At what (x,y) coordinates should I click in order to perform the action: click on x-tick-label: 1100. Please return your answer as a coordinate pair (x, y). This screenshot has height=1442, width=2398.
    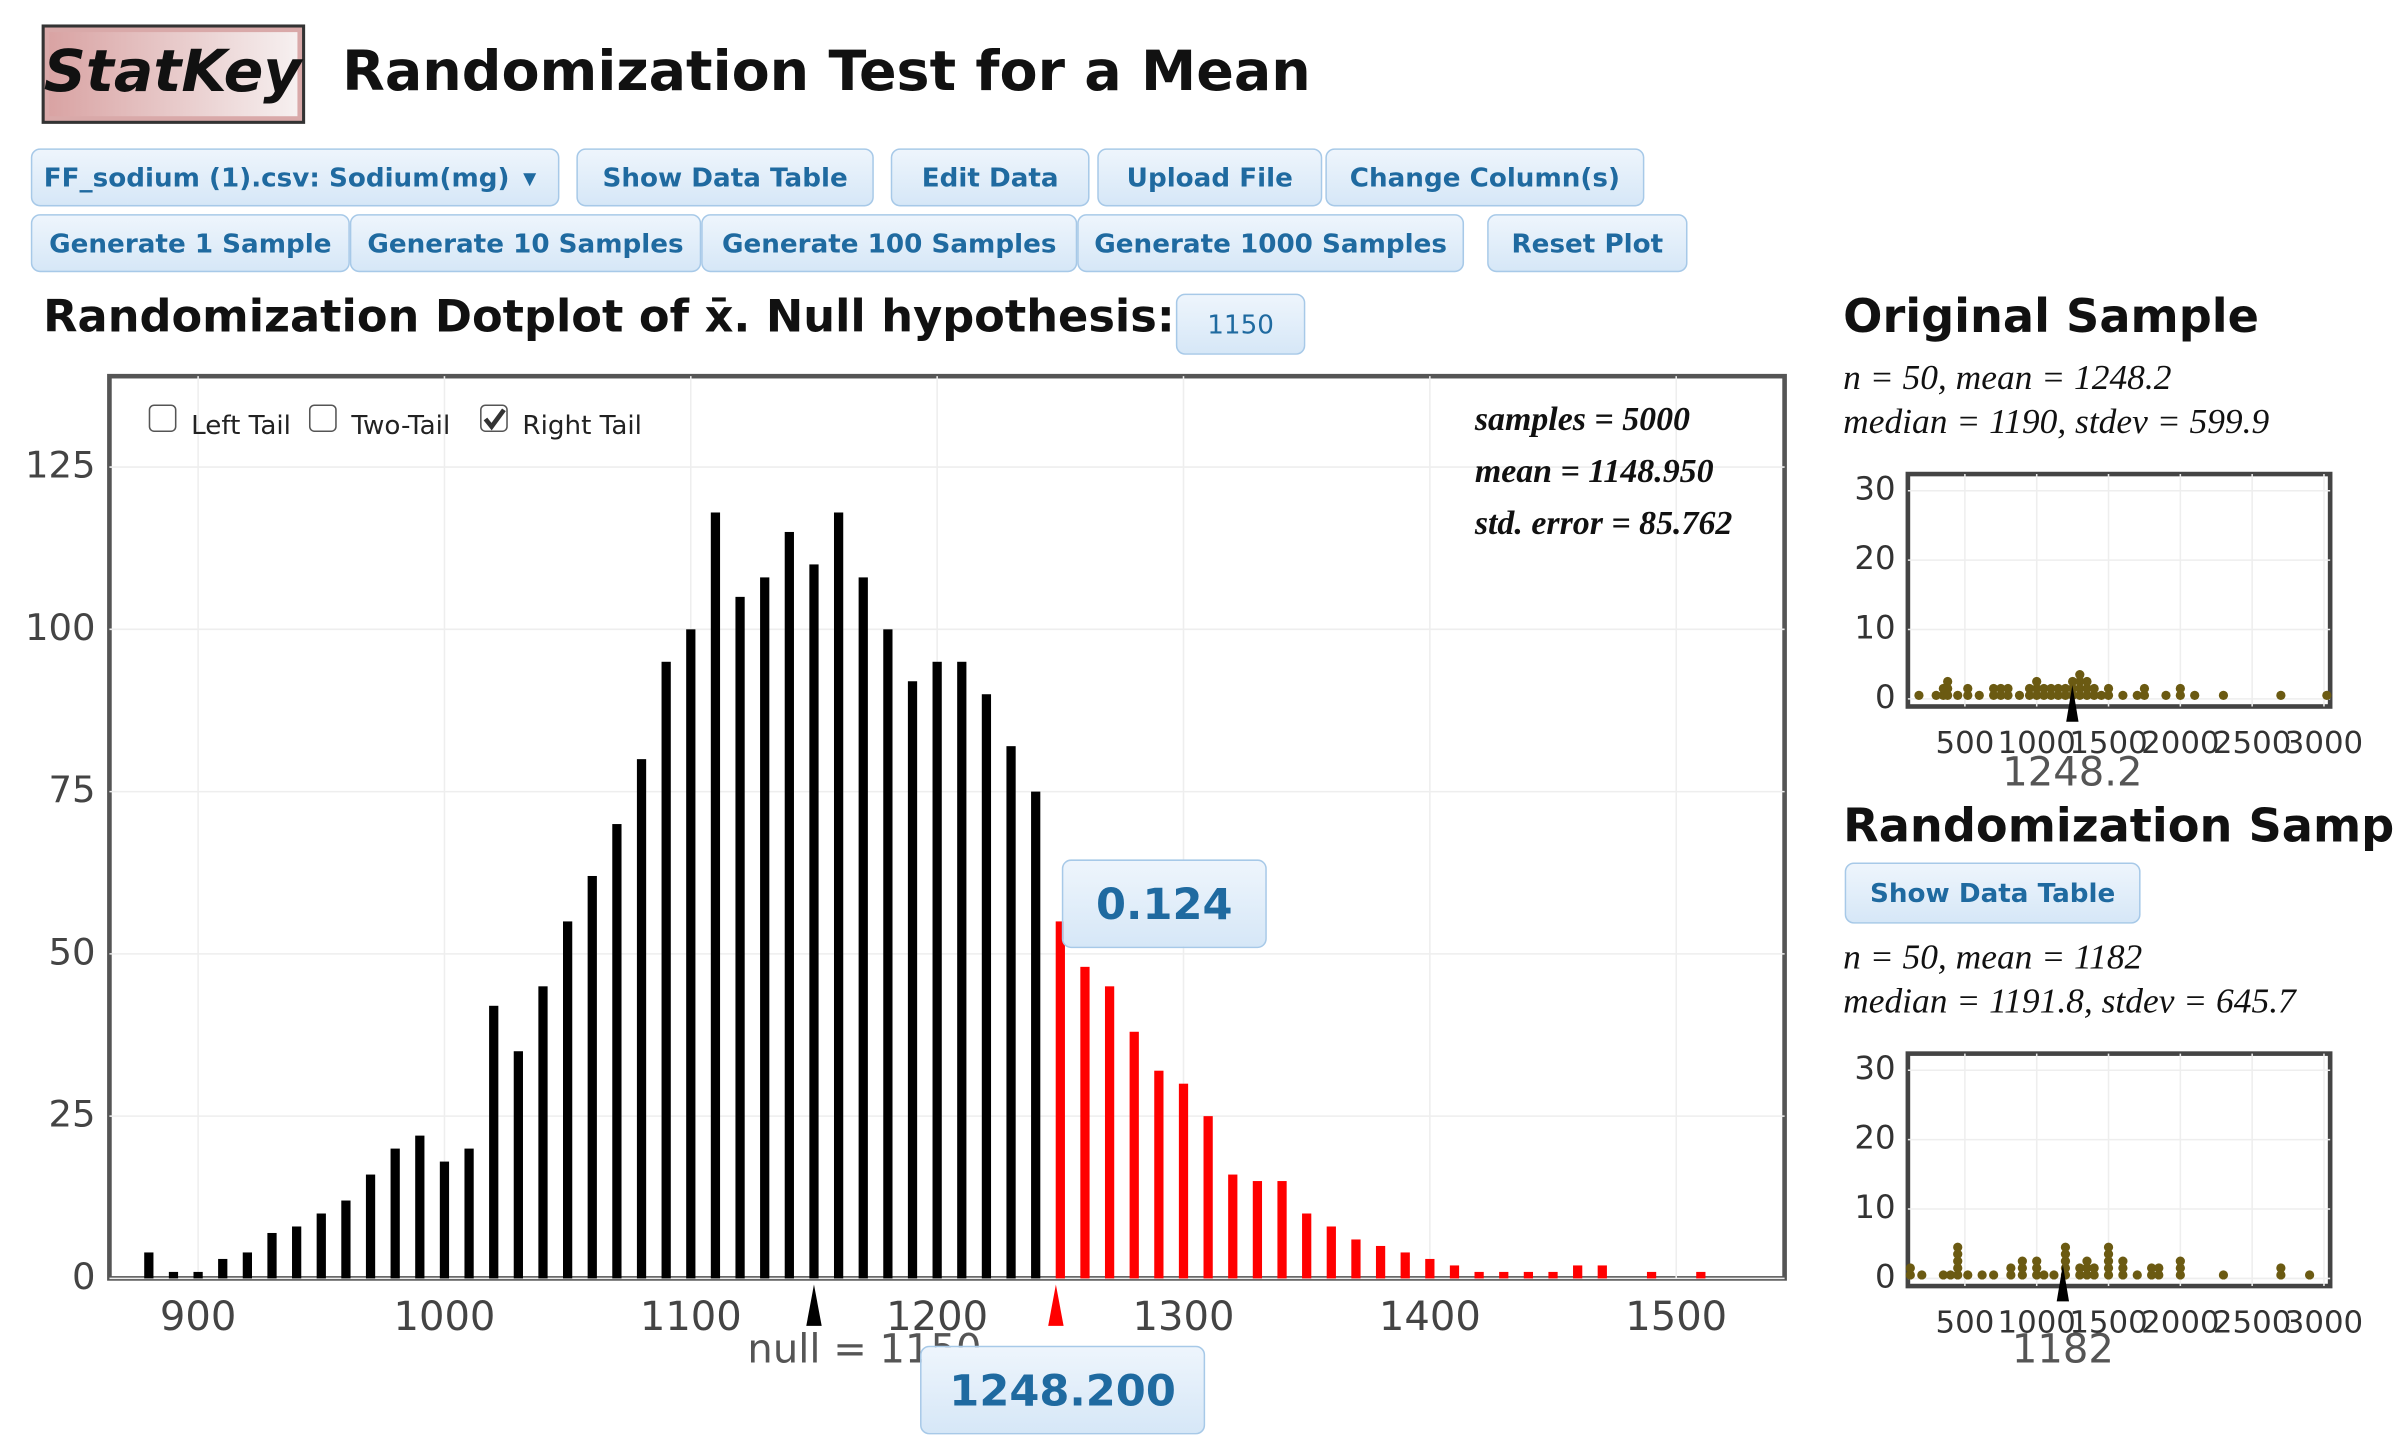
    Looking at the image, I should click on (691, 1317).